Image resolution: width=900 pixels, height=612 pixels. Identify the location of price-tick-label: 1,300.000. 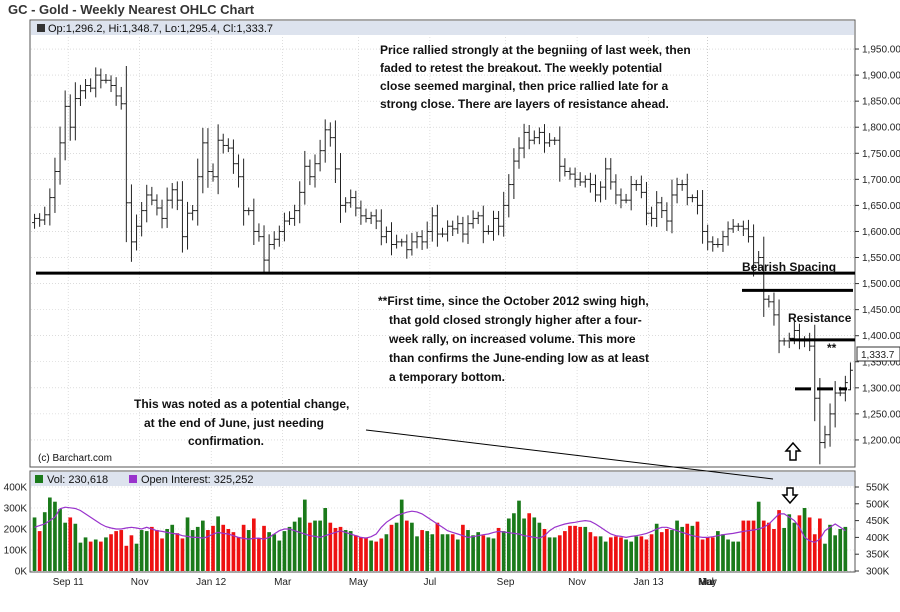
(881, 388).